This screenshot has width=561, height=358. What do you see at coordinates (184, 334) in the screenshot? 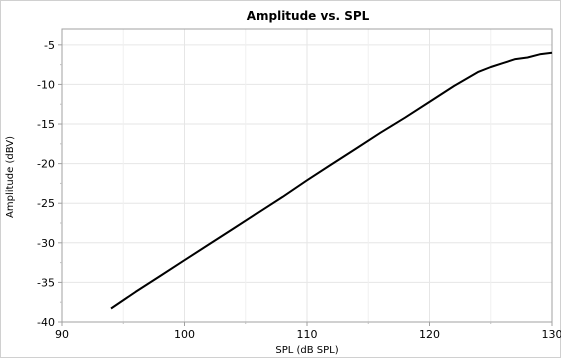
I see `x-tick-label: 100` at bounding box center [184, 334].